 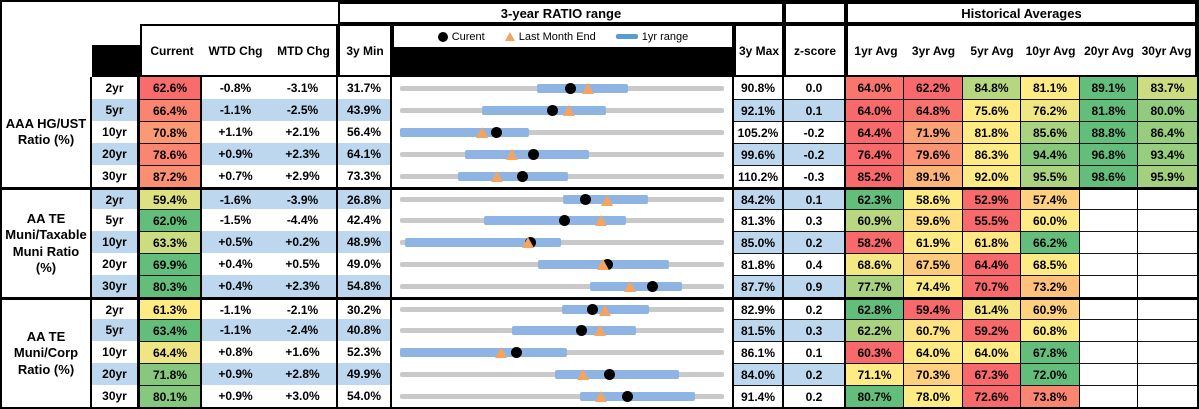 I want to click on cell-avg-1yr: 85.2%, so click(x=875, y=176).